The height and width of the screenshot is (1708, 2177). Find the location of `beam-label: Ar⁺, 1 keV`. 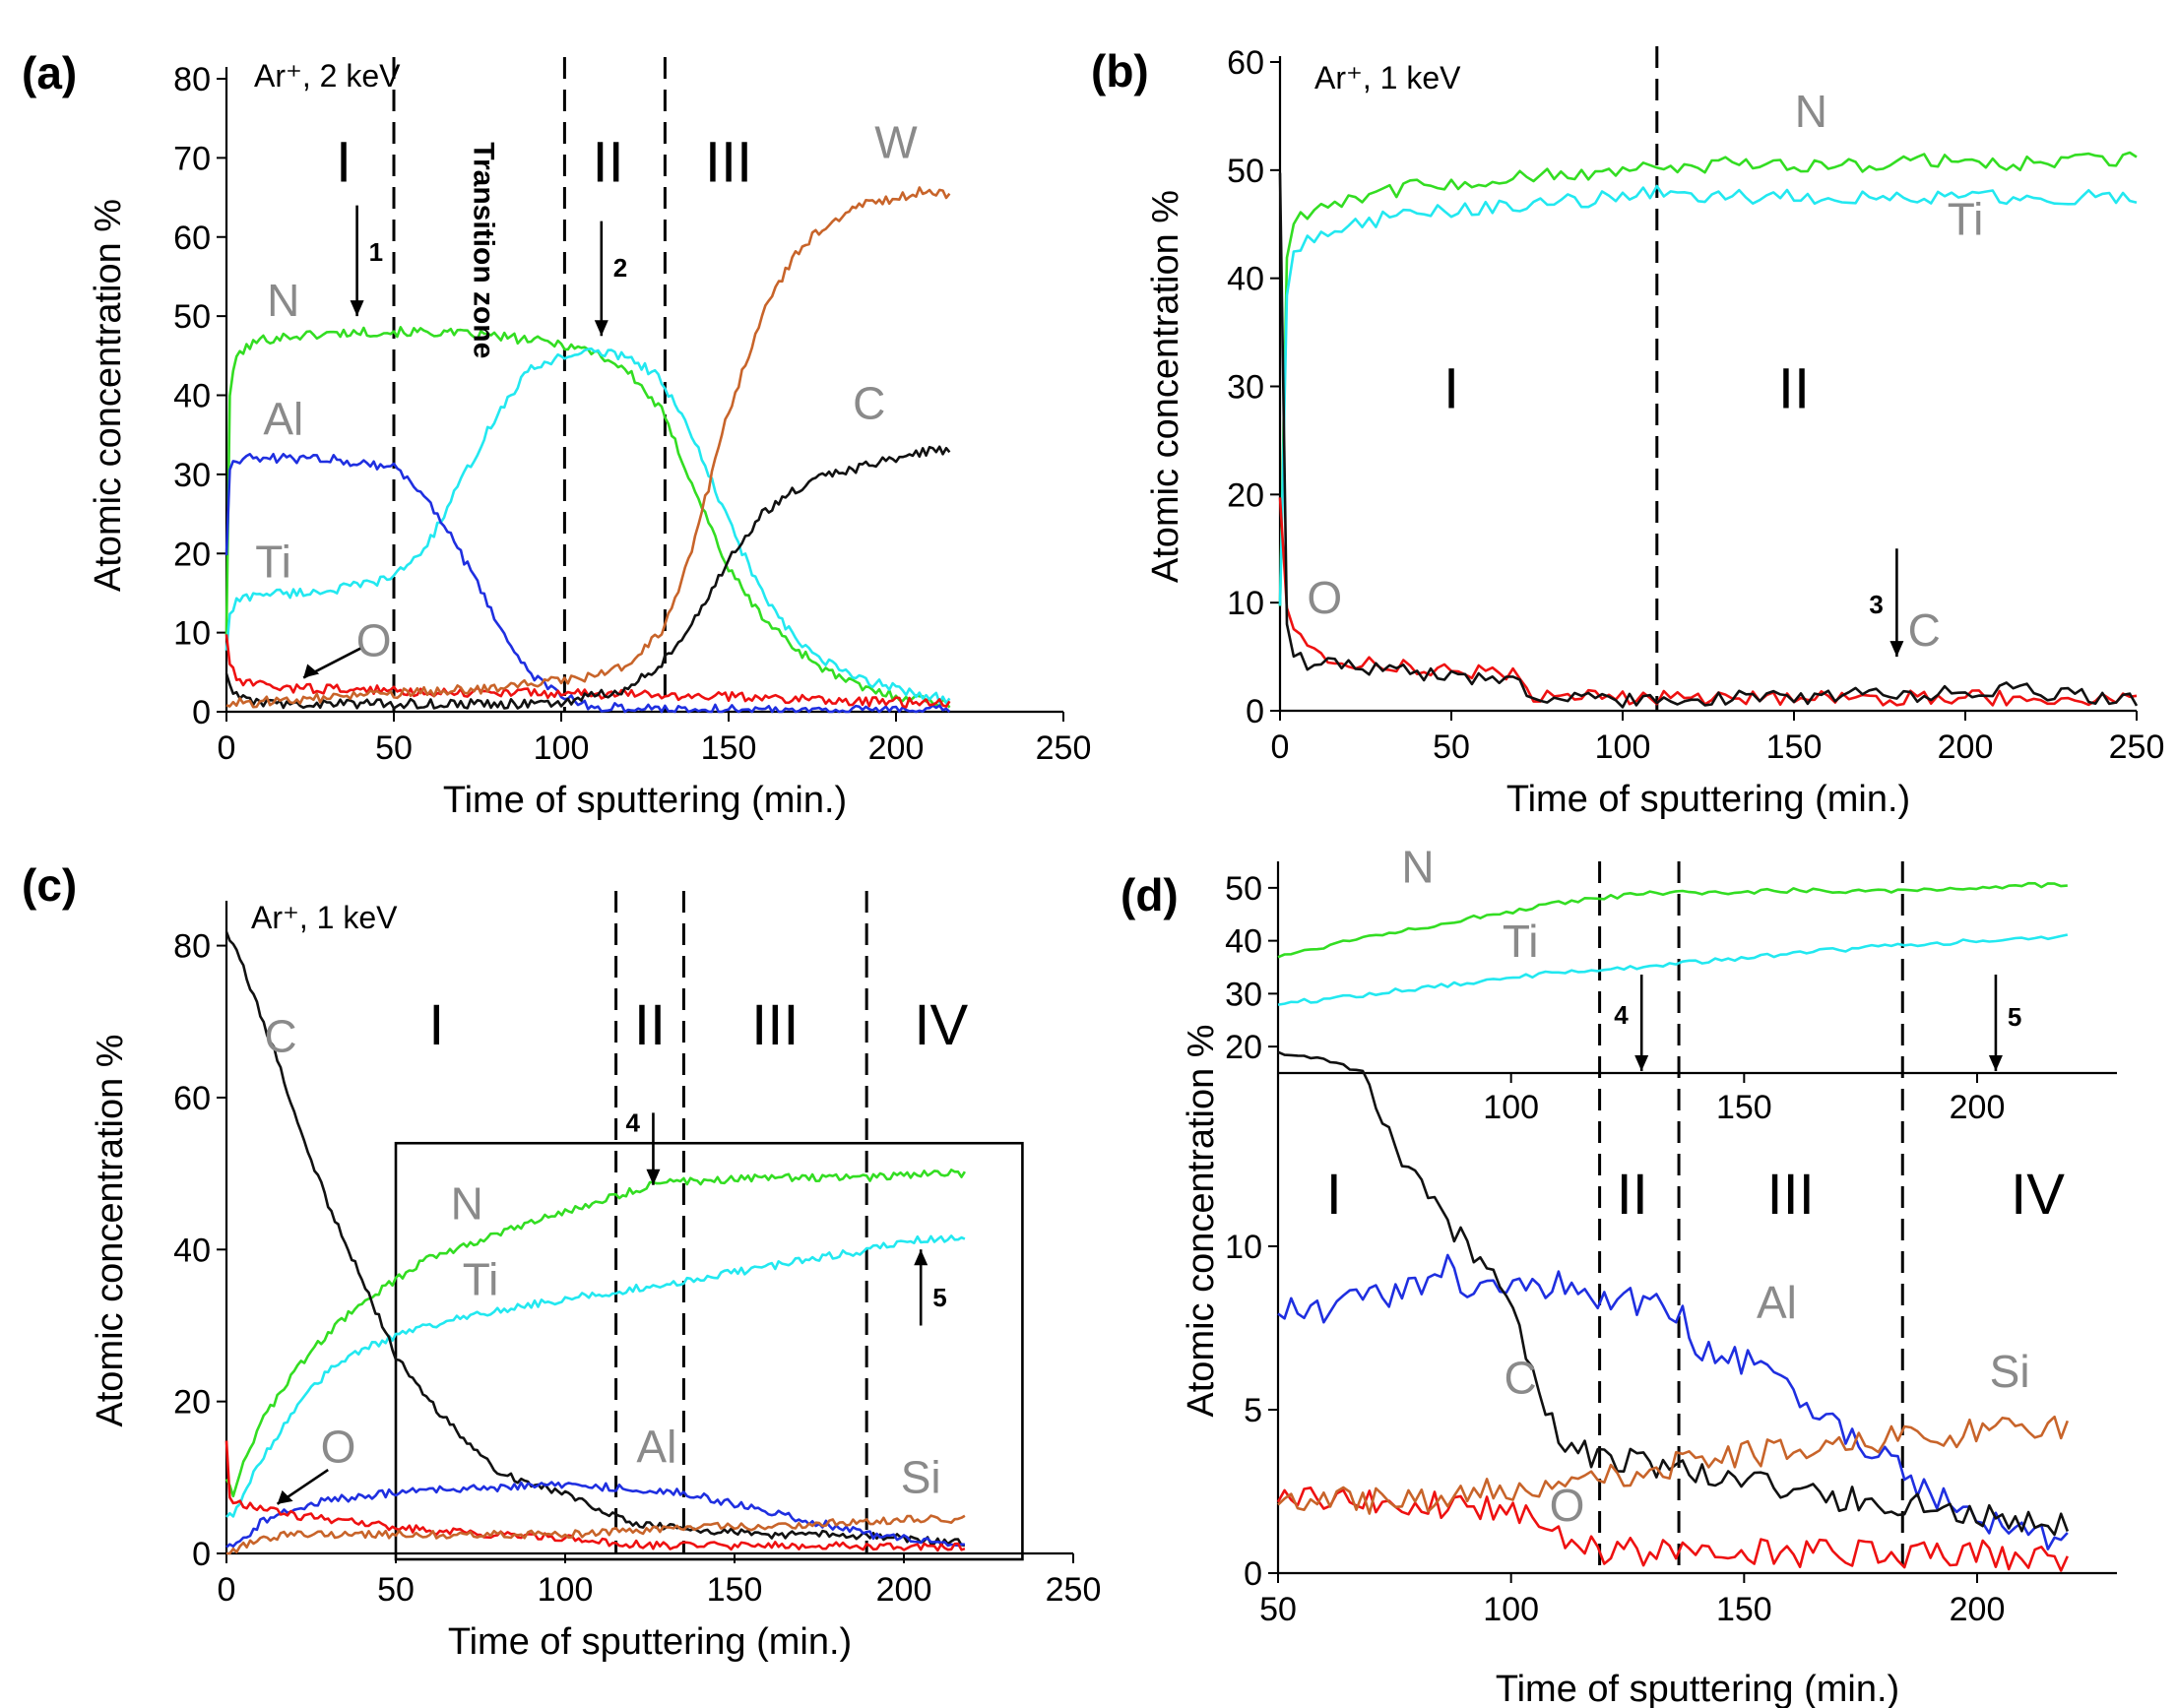

beam-label: Ar⁺, 1 keV is located at coordinates (1387, 77).